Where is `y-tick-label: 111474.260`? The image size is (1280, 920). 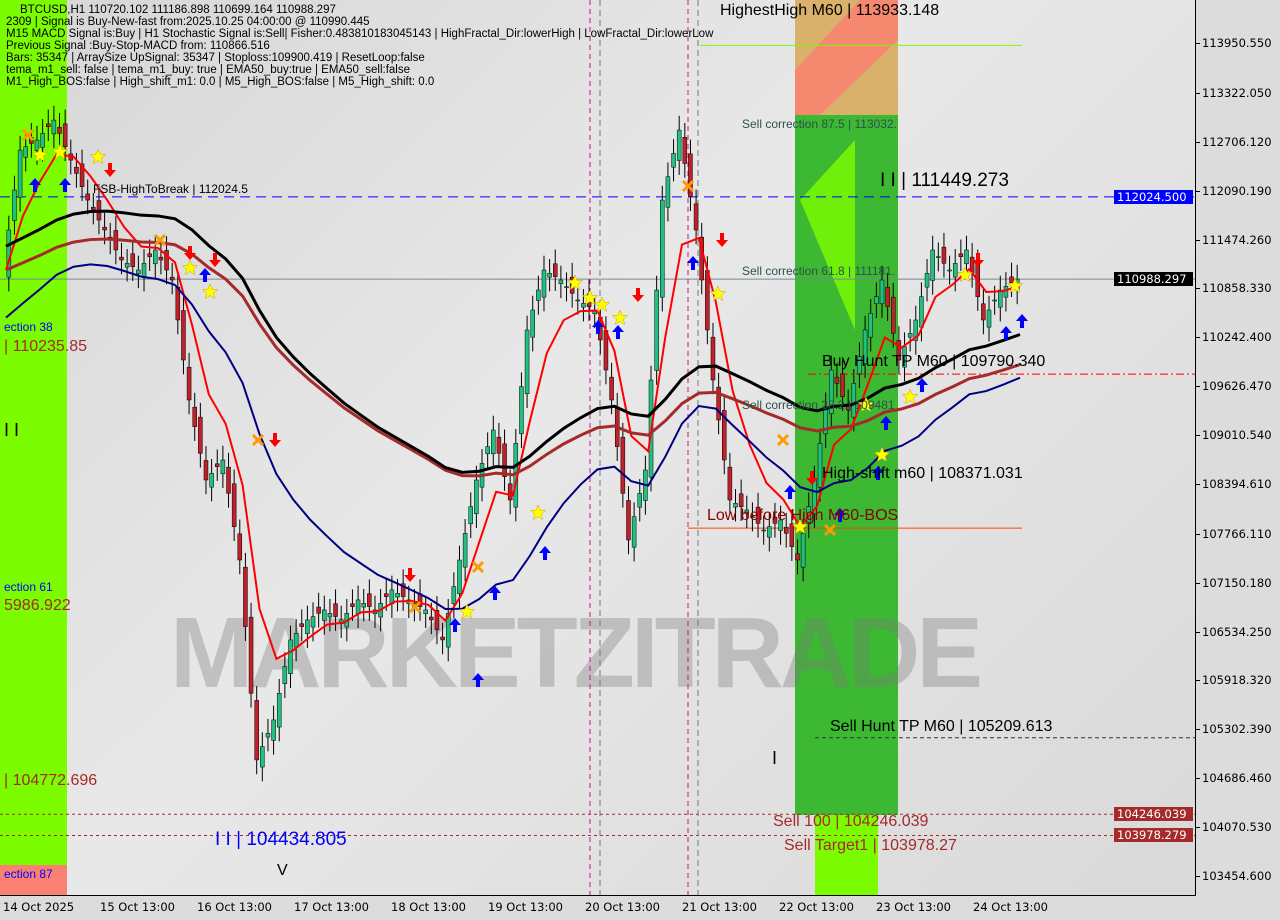 y-tick-label: 111474.260 is located at coordinates (1234, 239).